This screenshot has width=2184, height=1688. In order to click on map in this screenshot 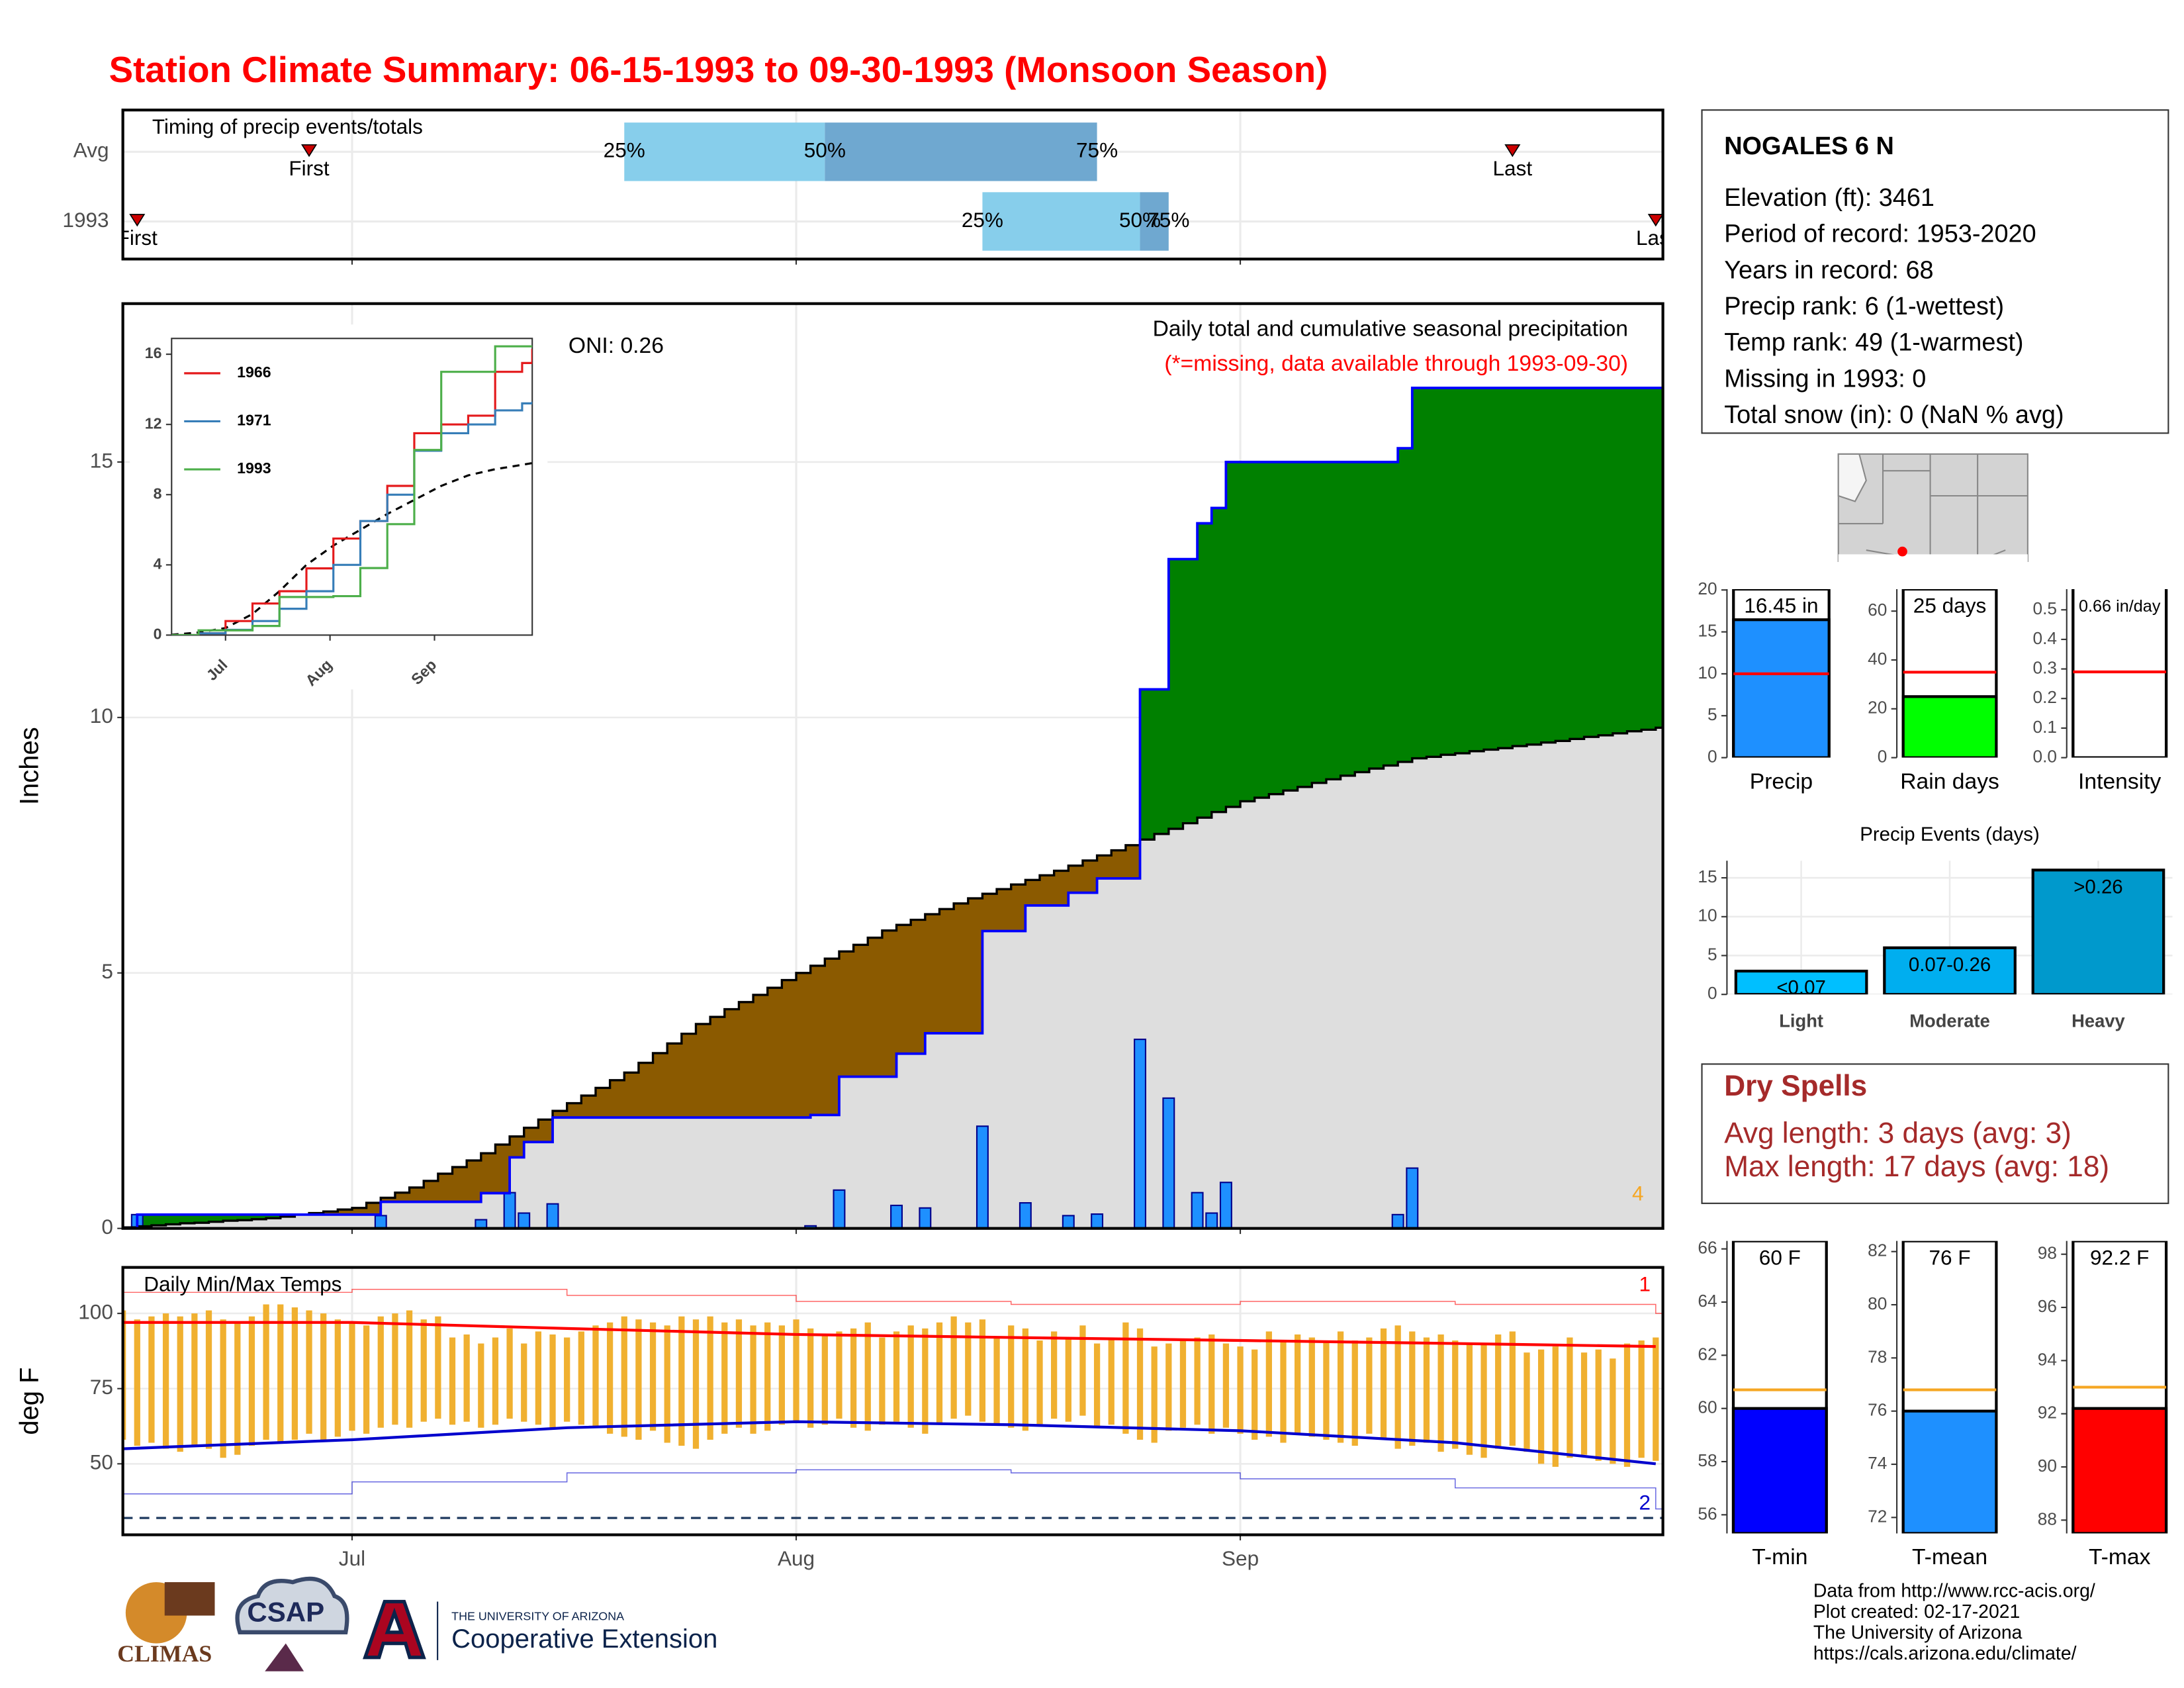, I will do `click(1932, 508)`.